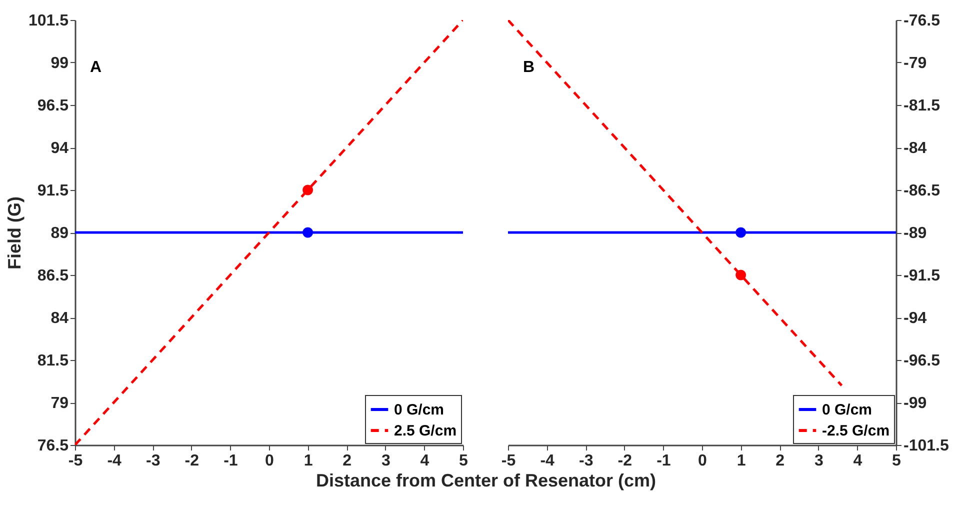 The width and height of the screenshot is (979, 522). I want to click on legend-label: 2.5 G/cm, so click(425, 431).